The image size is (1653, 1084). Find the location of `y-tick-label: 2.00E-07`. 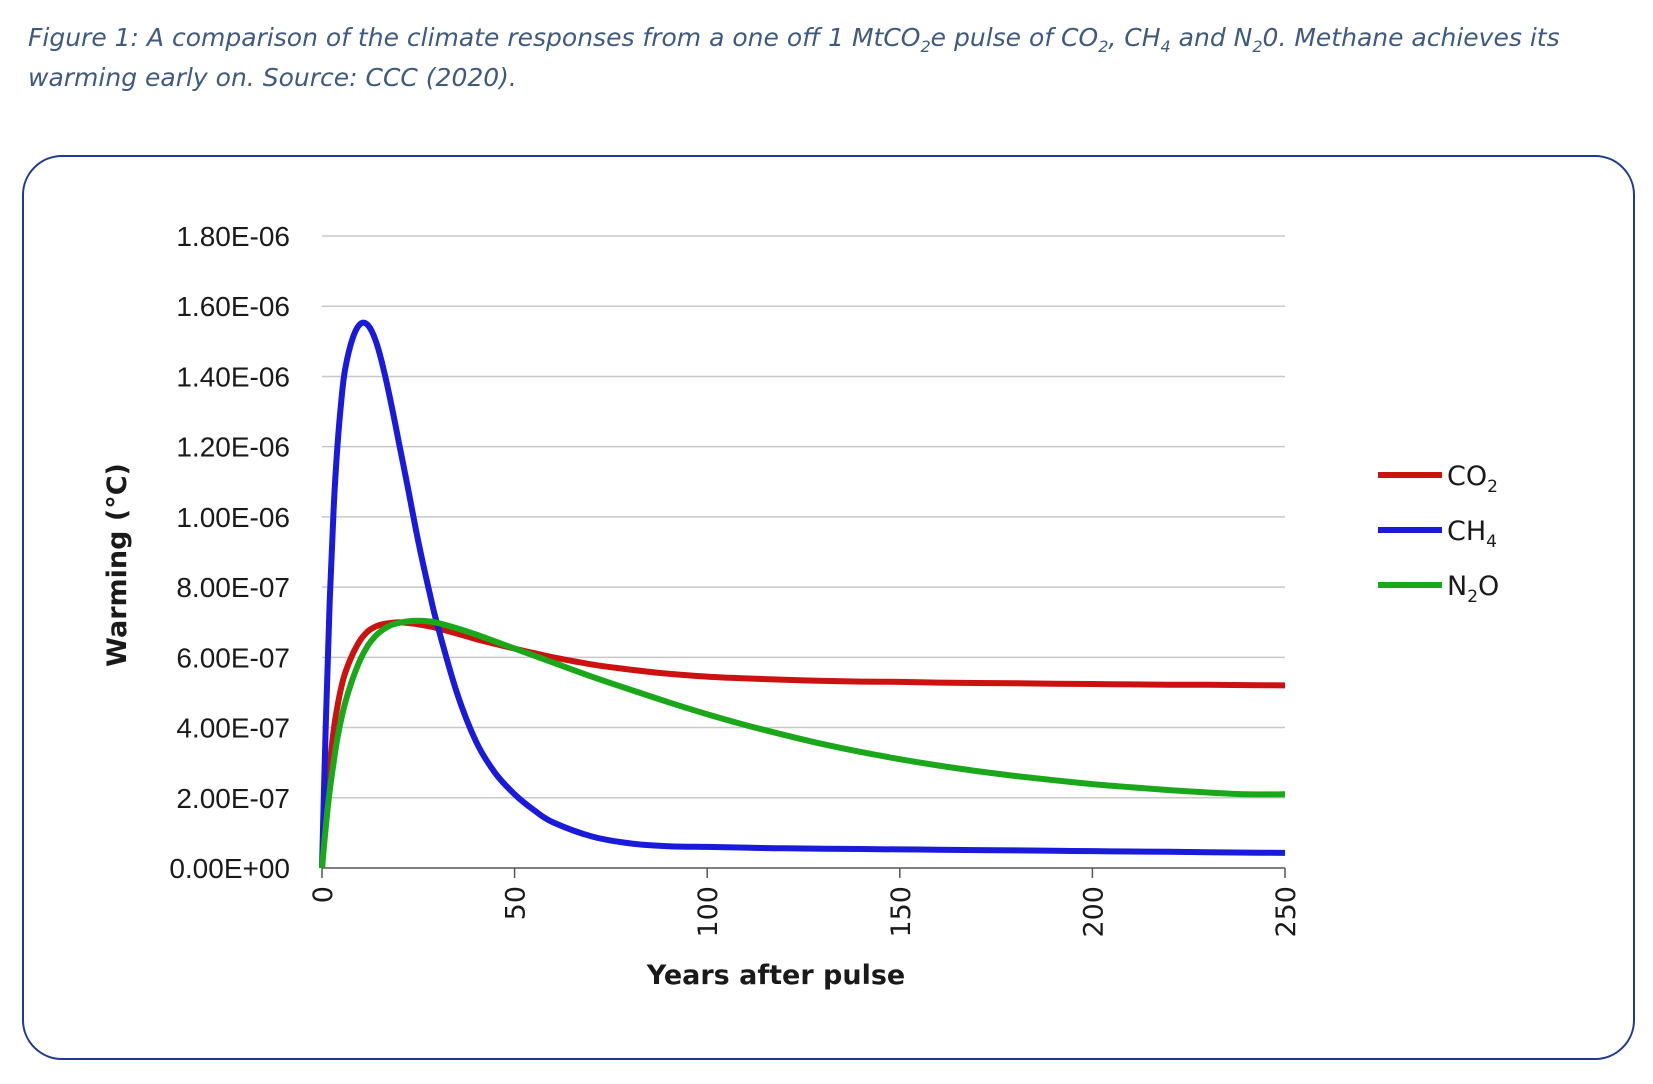

y-tick-label: 2.00E-07 is located at coordinates (233, 798).